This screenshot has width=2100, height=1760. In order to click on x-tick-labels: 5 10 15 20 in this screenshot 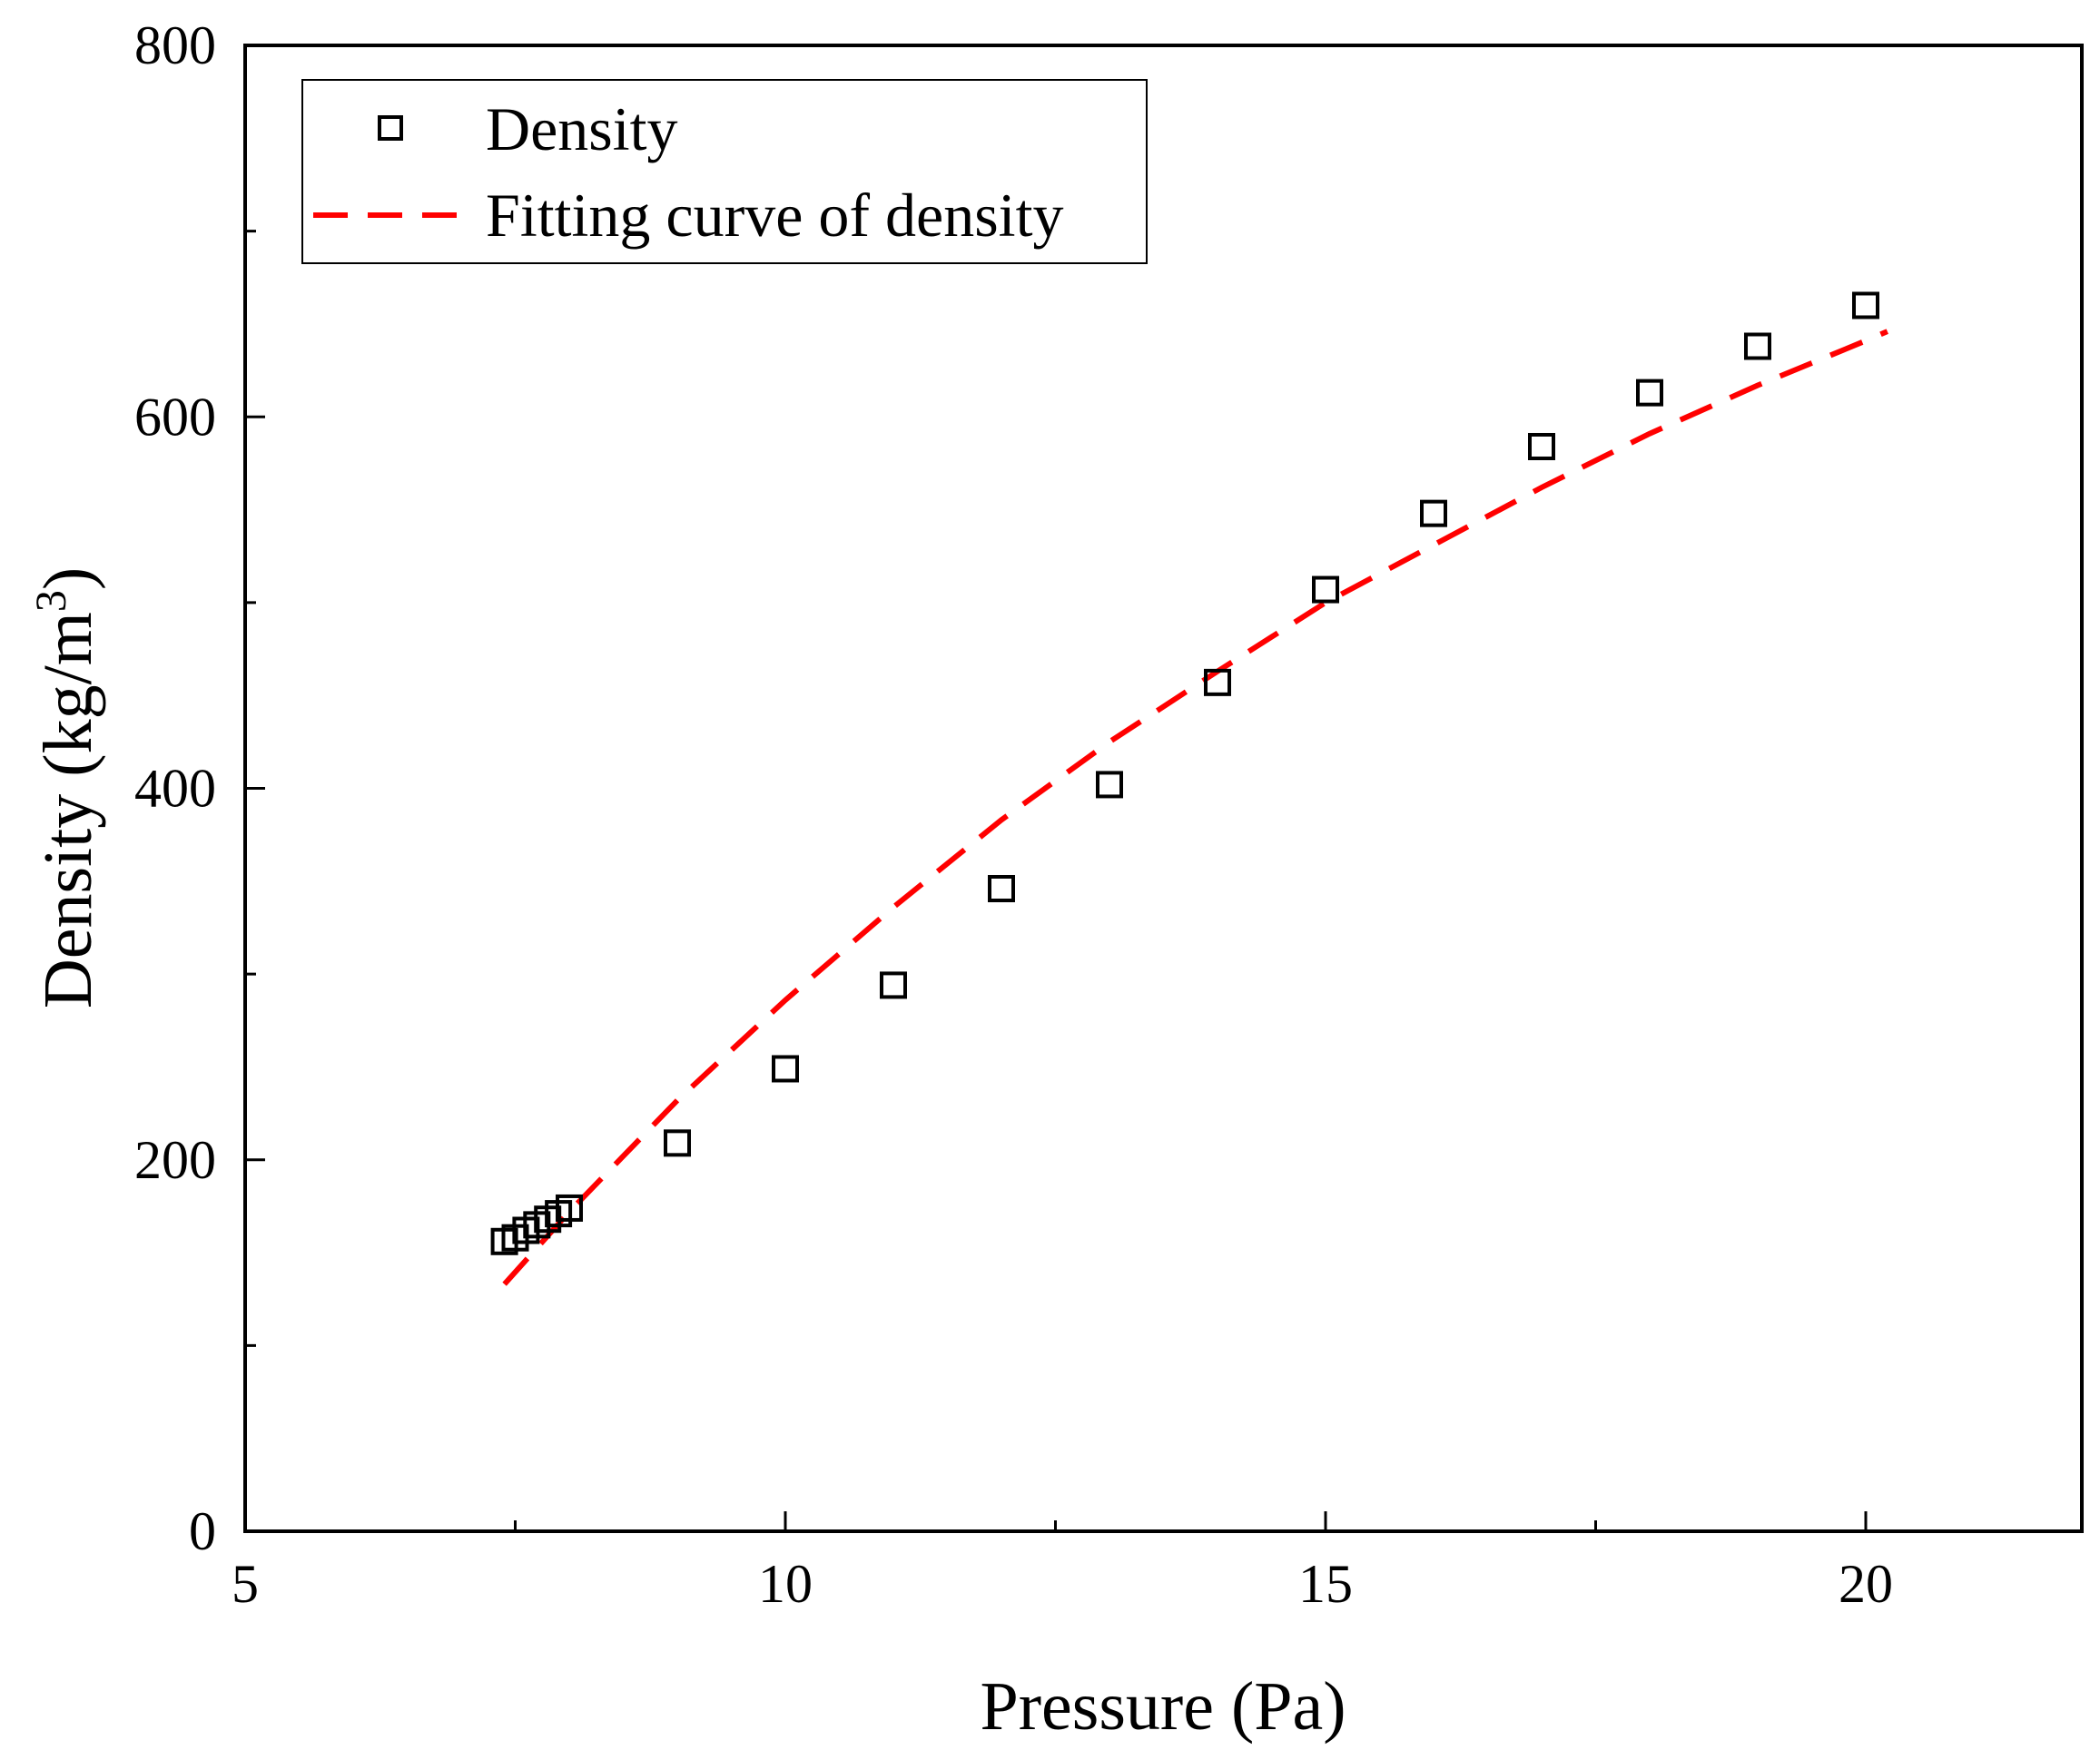, I will do `click(1062, 1584)`.